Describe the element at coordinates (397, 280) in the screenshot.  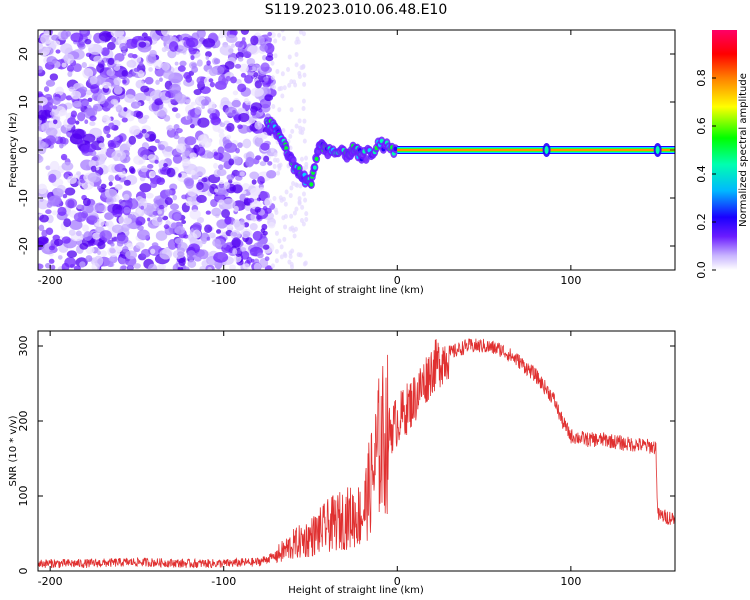
I see `spectrogram-xtick-label: 0` at that location.